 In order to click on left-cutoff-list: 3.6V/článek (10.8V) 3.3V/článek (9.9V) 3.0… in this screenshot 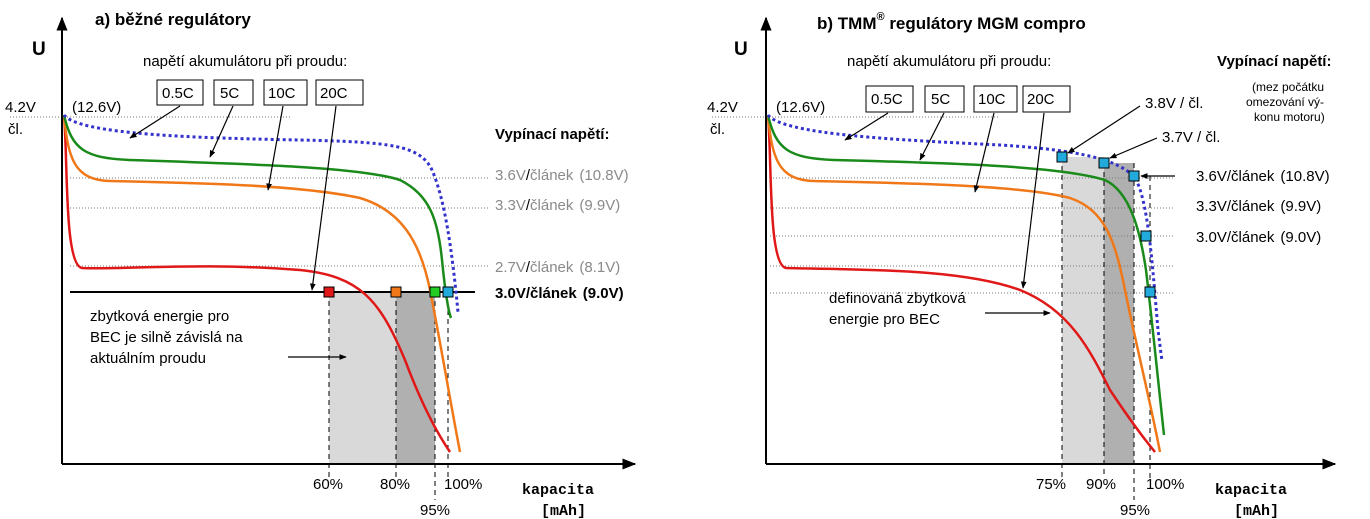, I will do `click(562, 234)`.